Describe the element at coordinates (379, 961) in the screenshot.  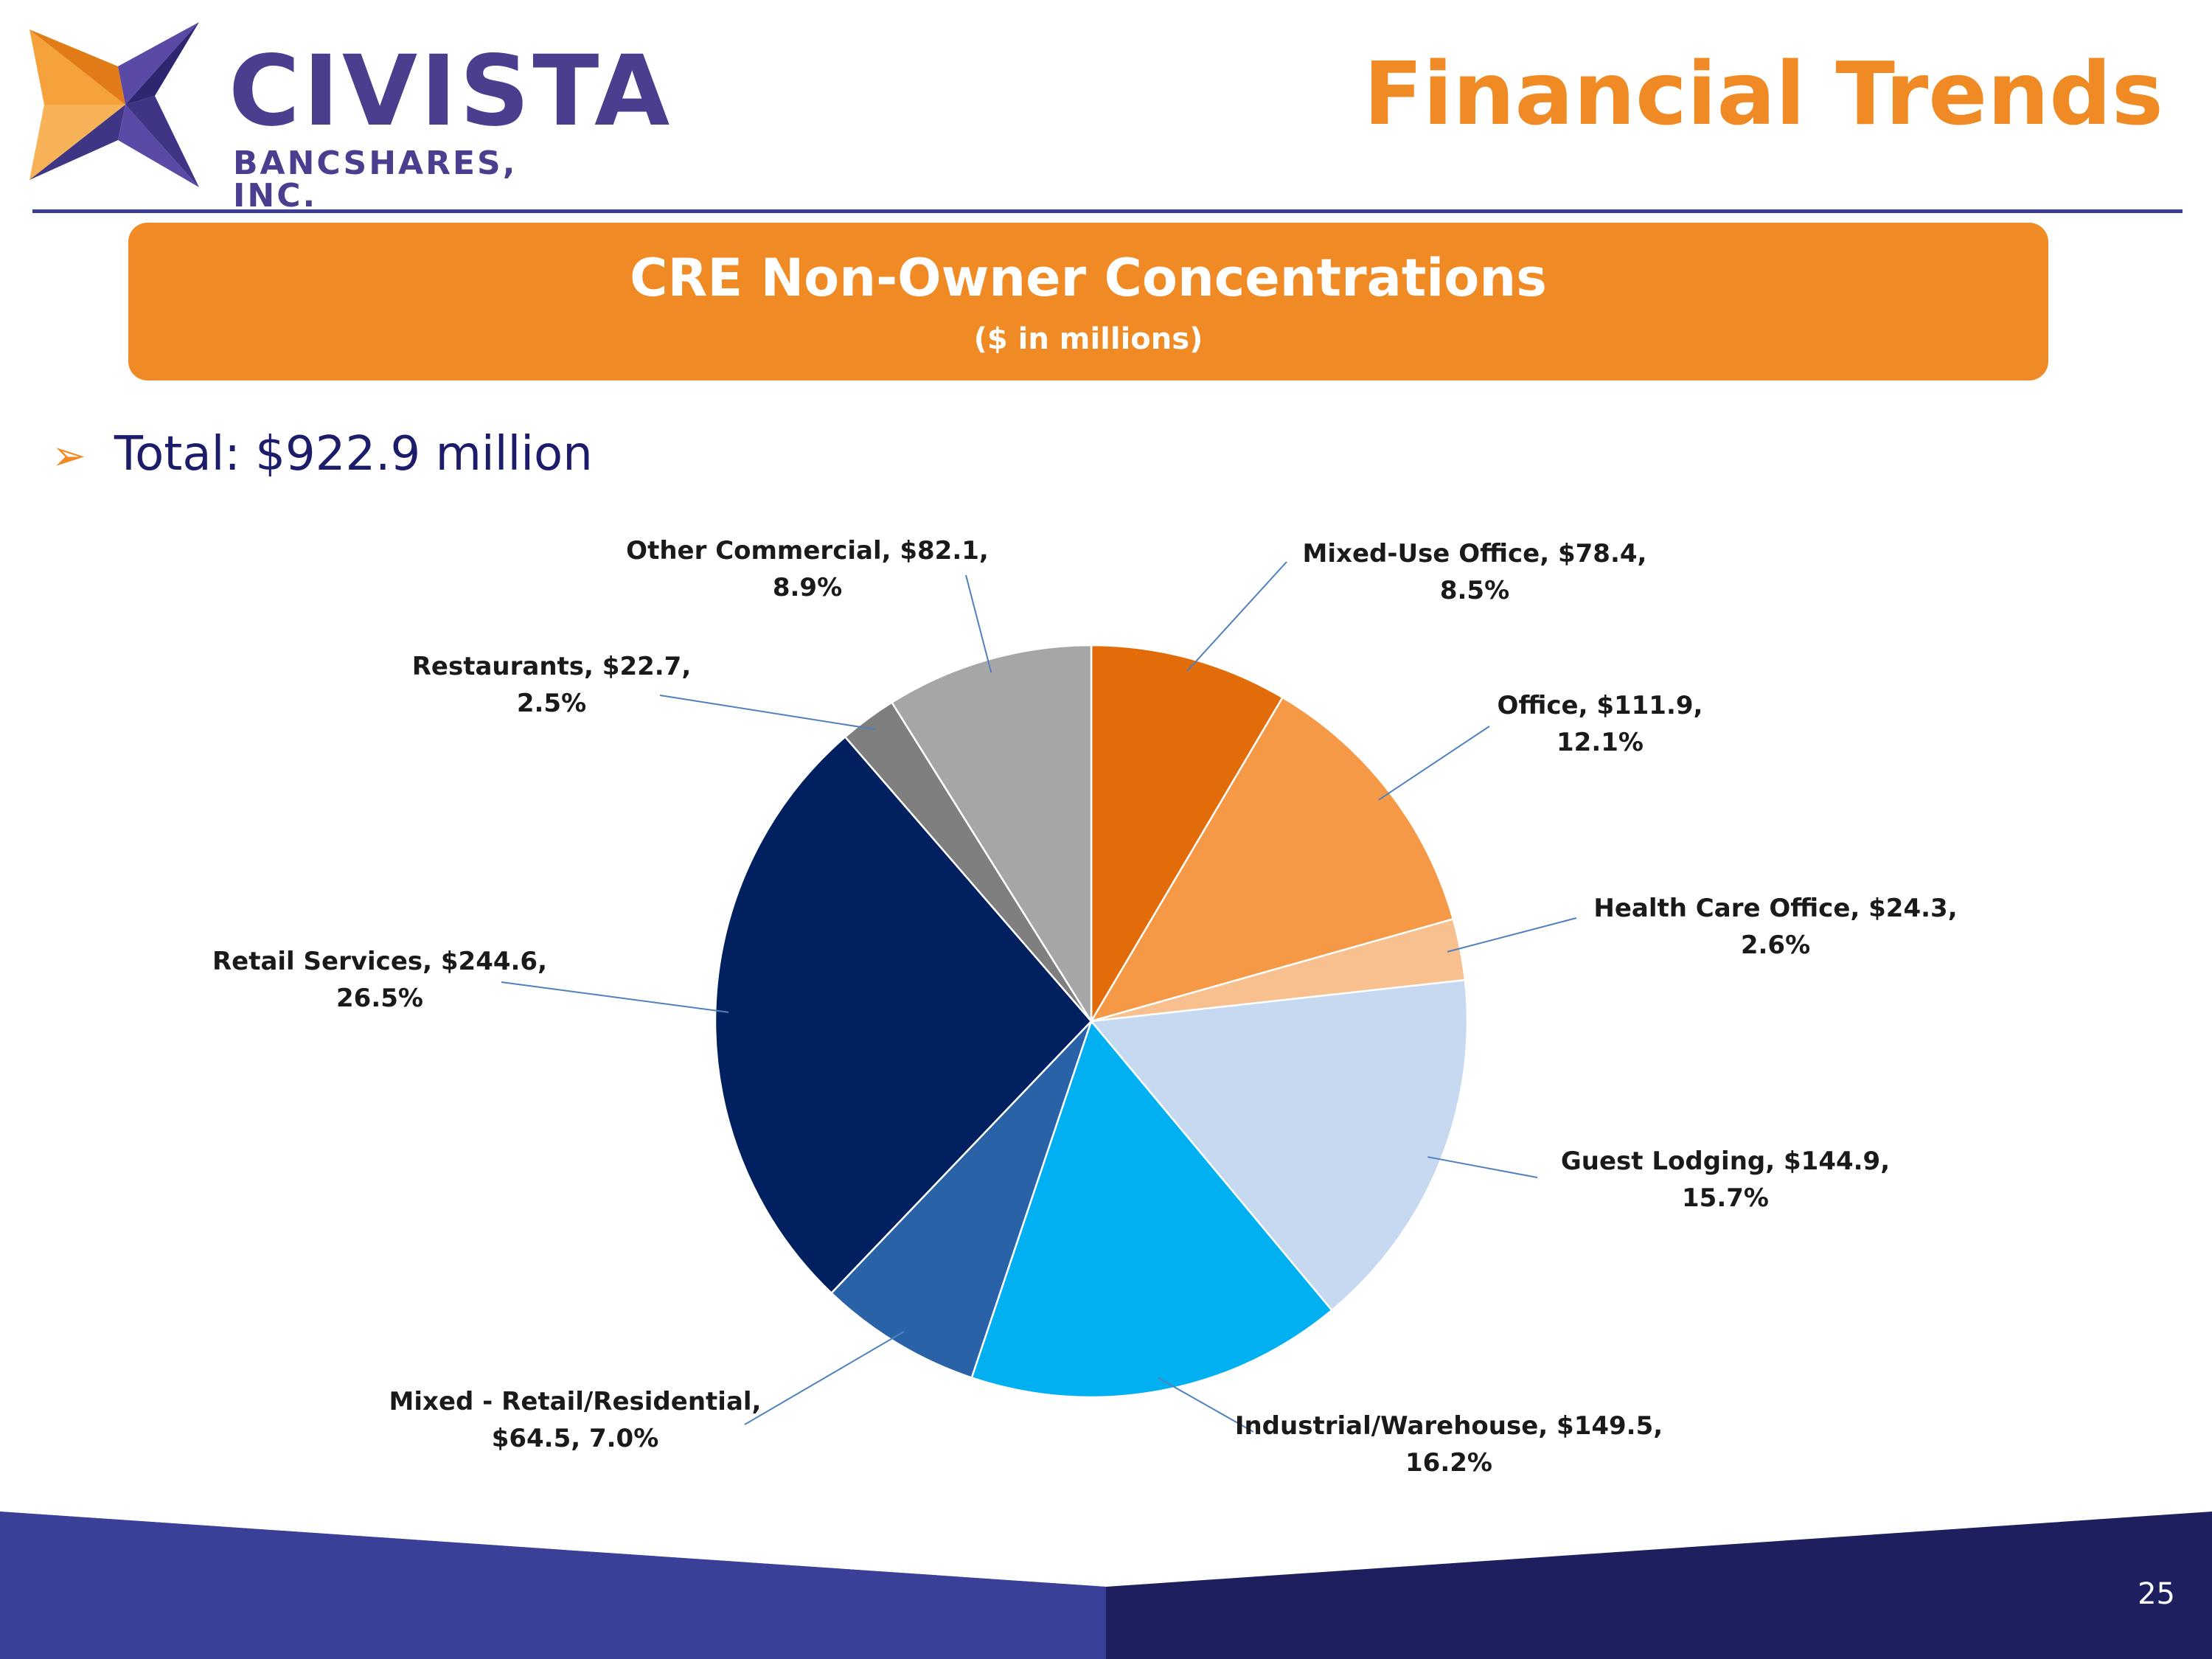
I see `data-label-line: Retail Services, $244.6,` at that location.